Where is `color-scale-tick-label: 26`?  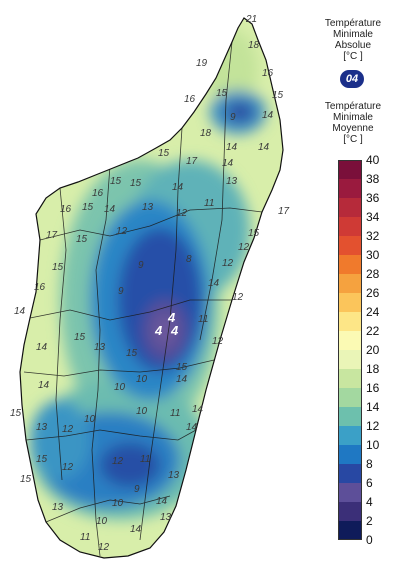 color-scale-tick-label: 26 is located at coordinates (373, 293).